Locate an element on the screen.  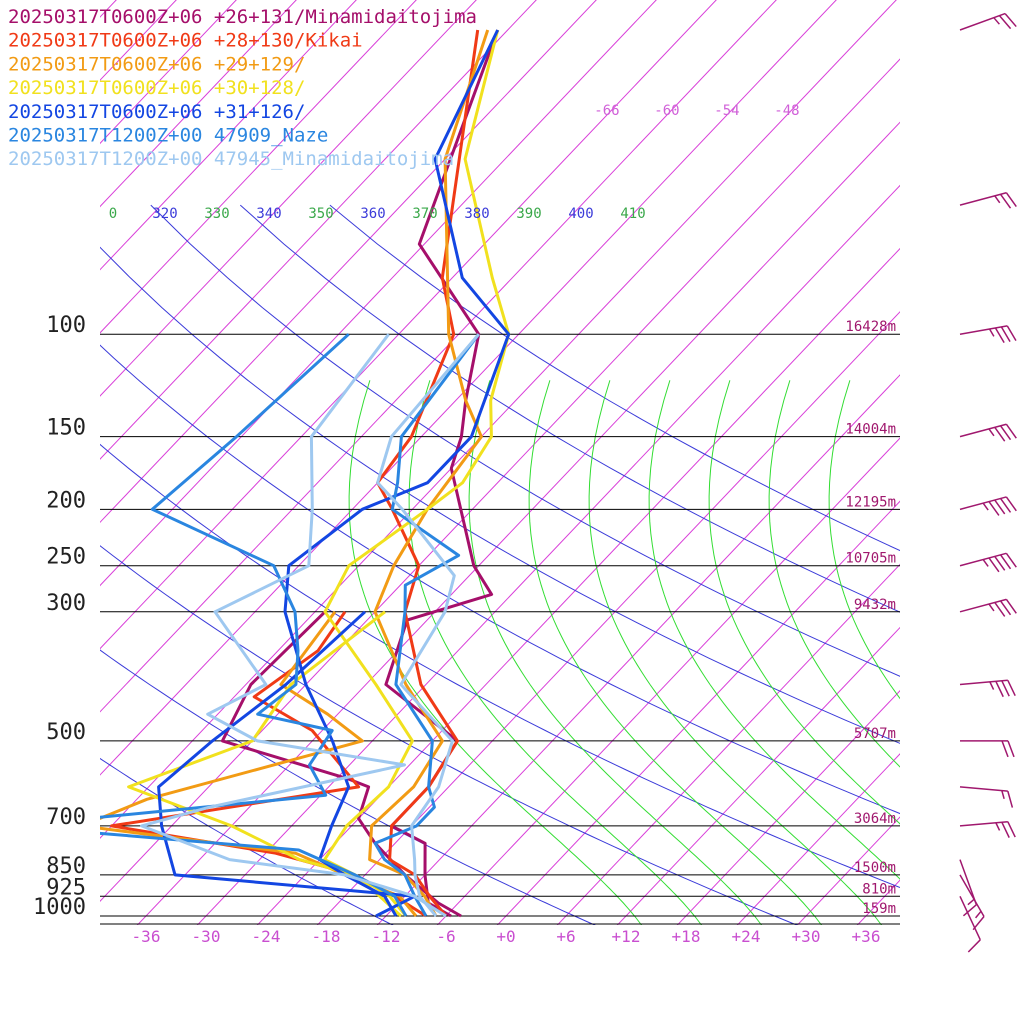
wind-barbs is located at coordinates (988, 482).